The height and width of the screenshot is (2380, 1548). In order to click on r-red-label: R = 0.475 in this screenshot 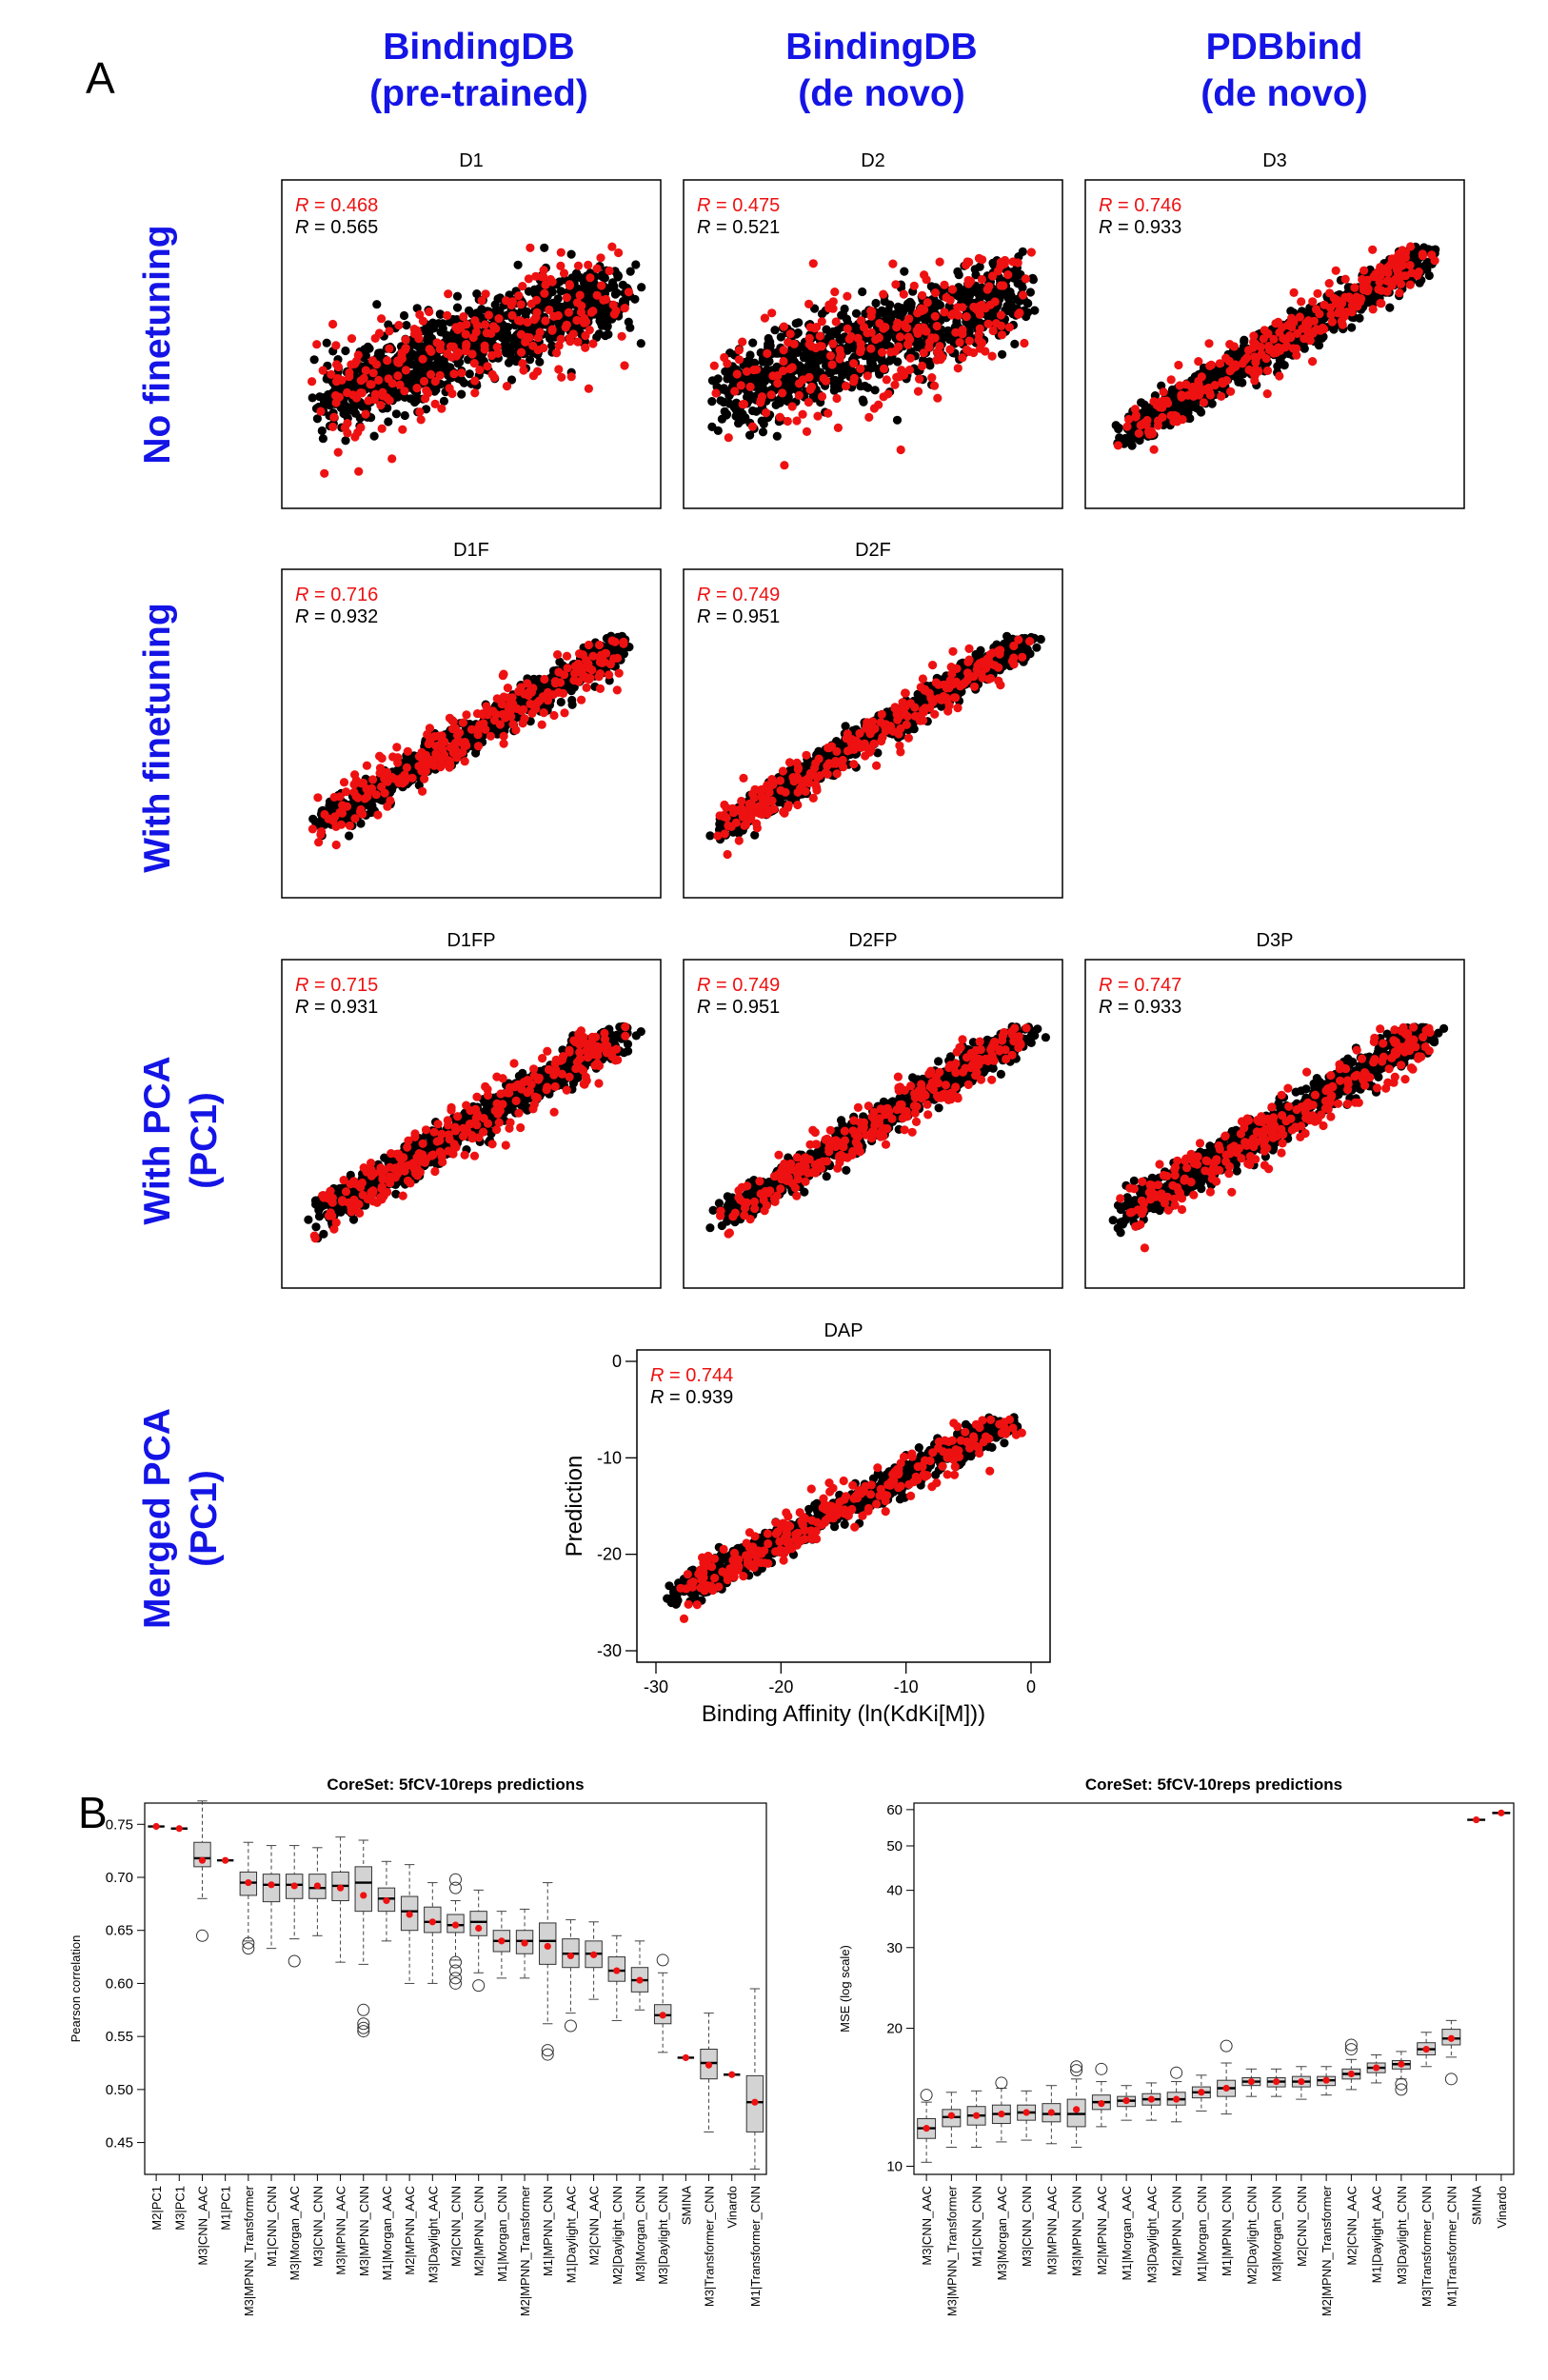, I will do `click(739, 205)`.